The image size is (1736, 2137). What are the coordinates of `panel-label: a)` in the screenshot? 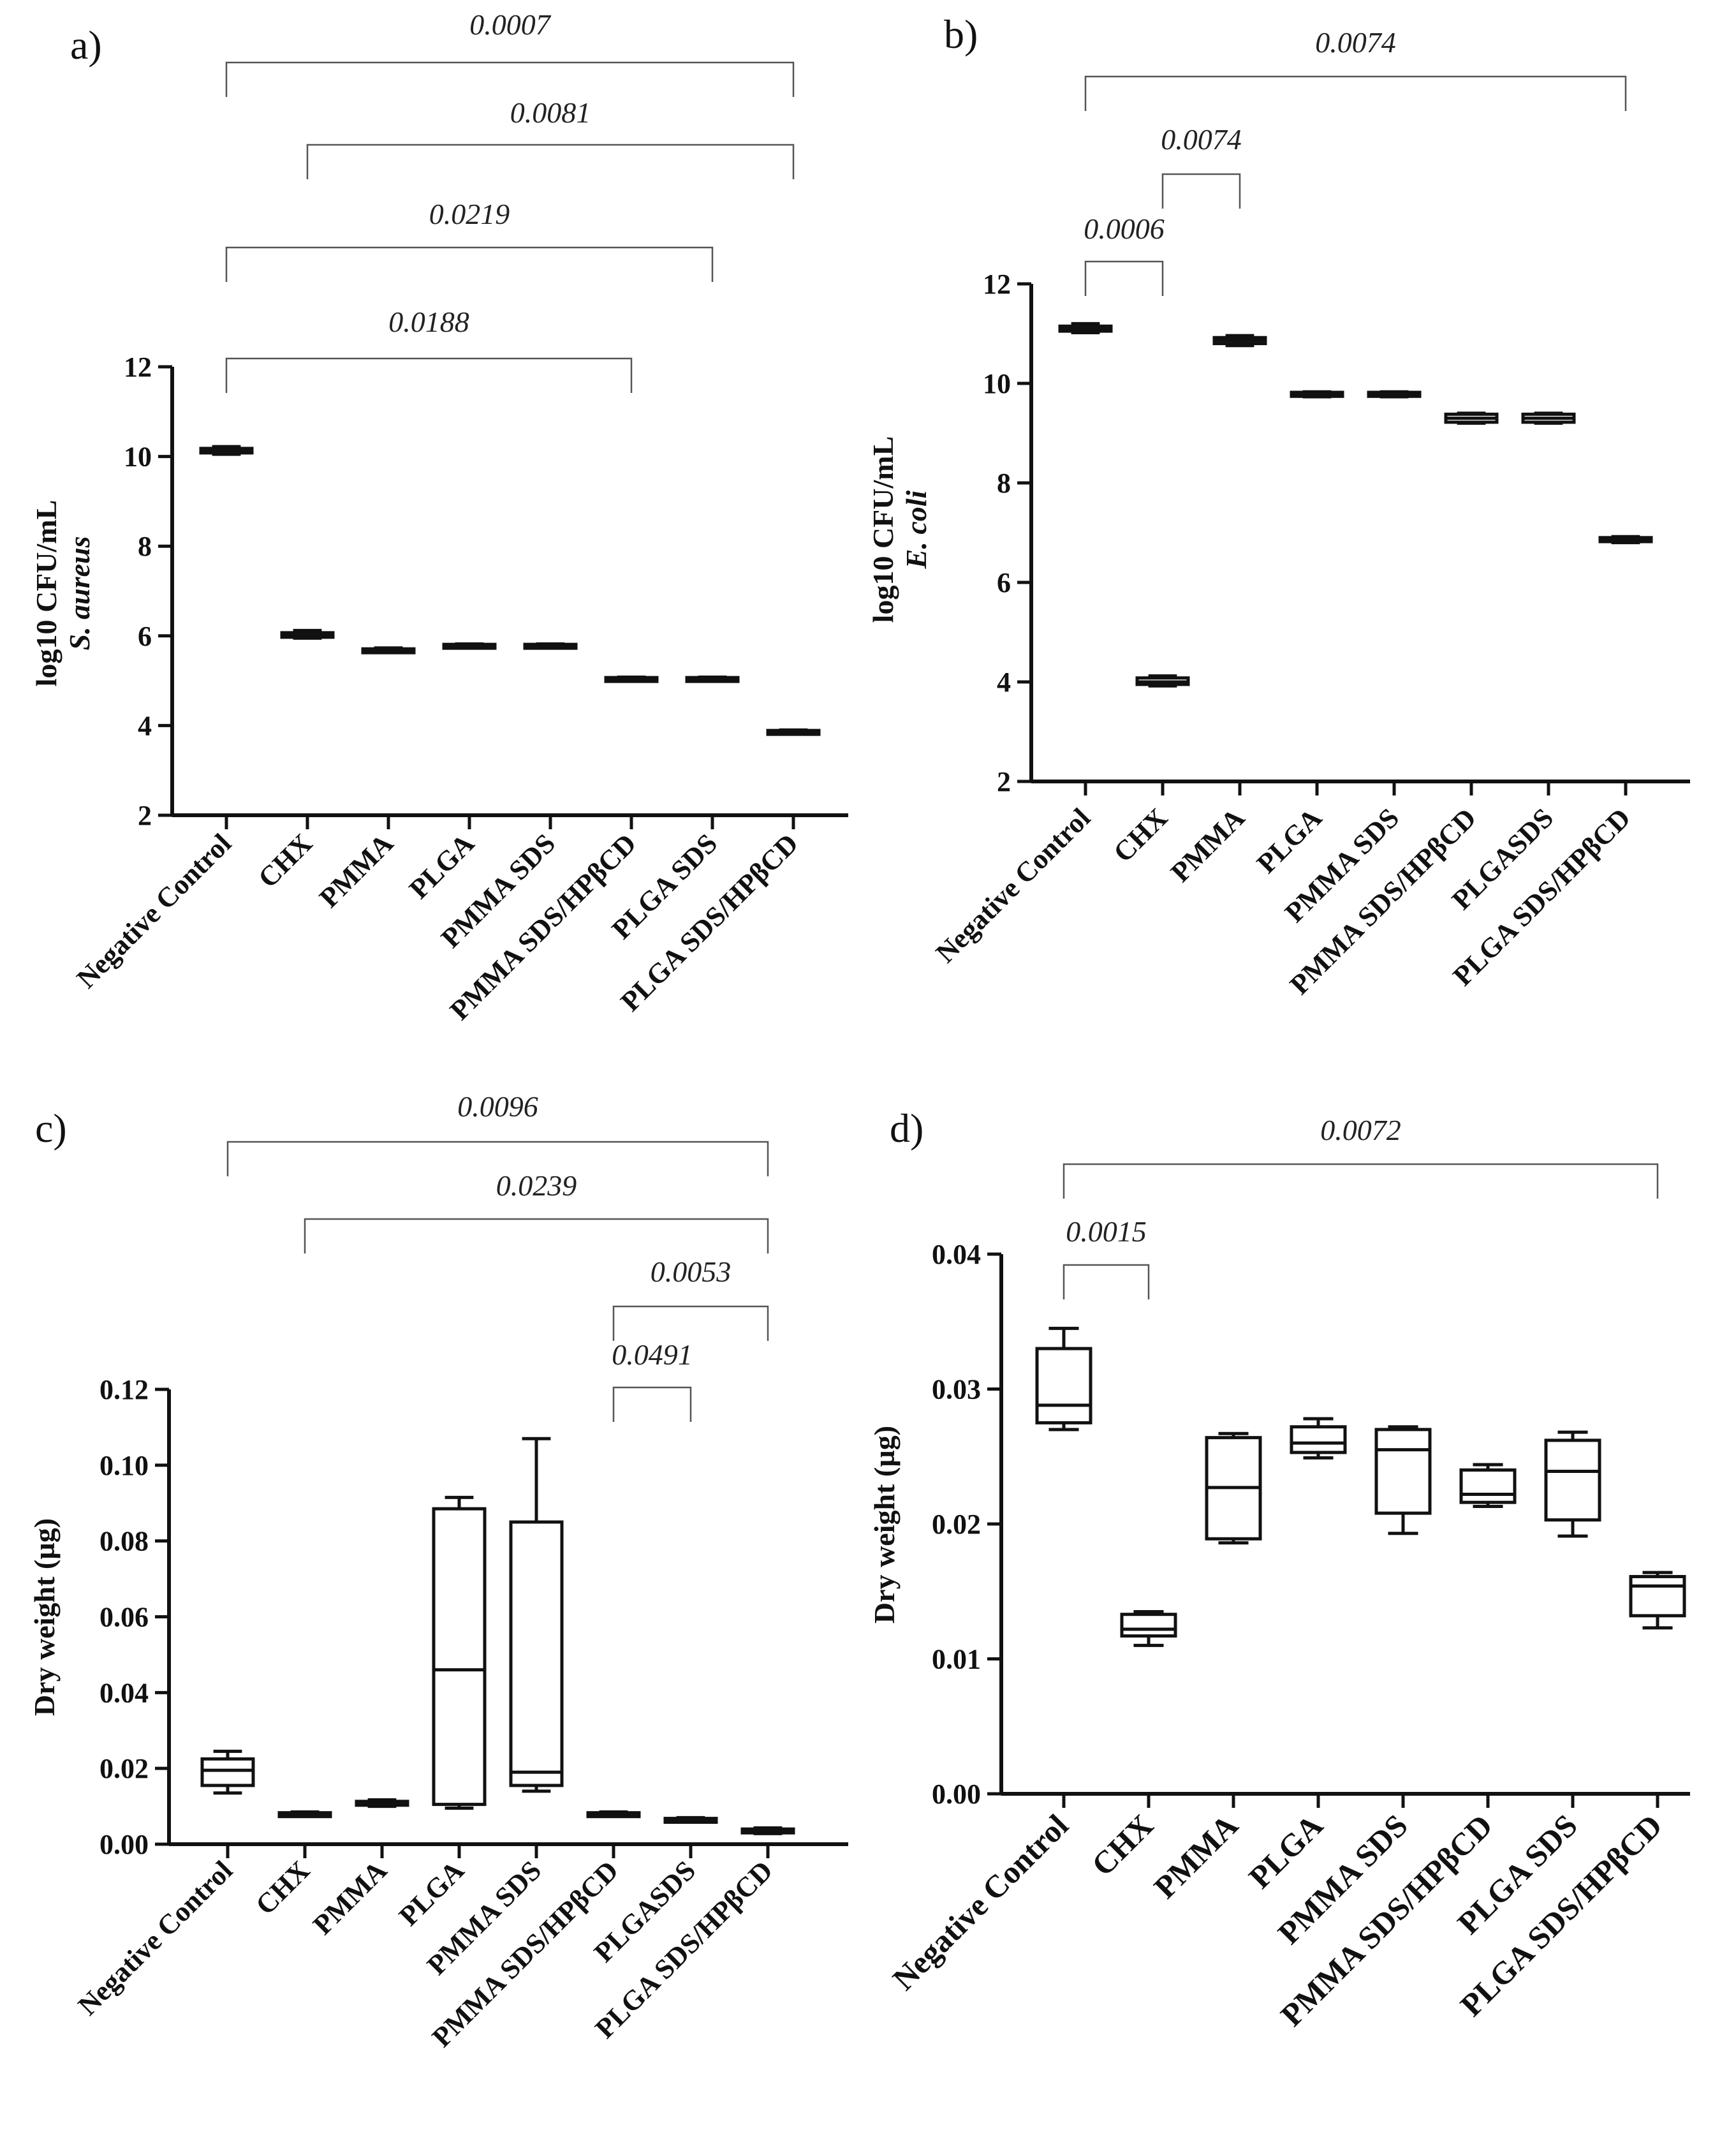 It's located at (86, 45).